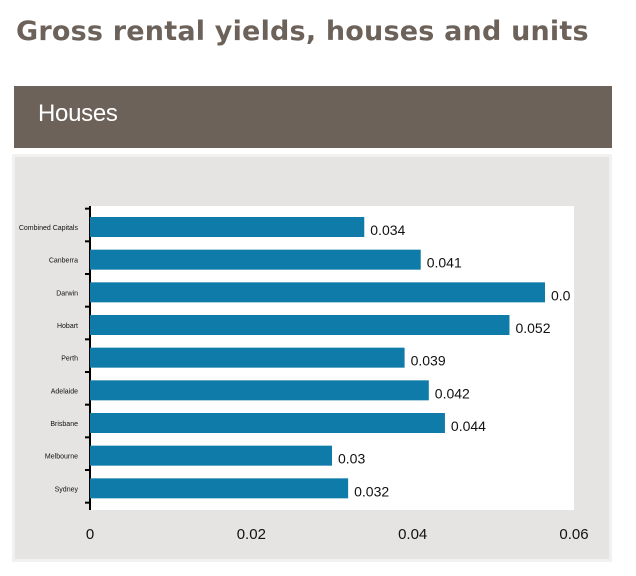 The image size is (636, 576). What do you see at coordinates (452, 393) in the screenshot?
I see `value-label: 0.042` at bounding box center [452, 393].